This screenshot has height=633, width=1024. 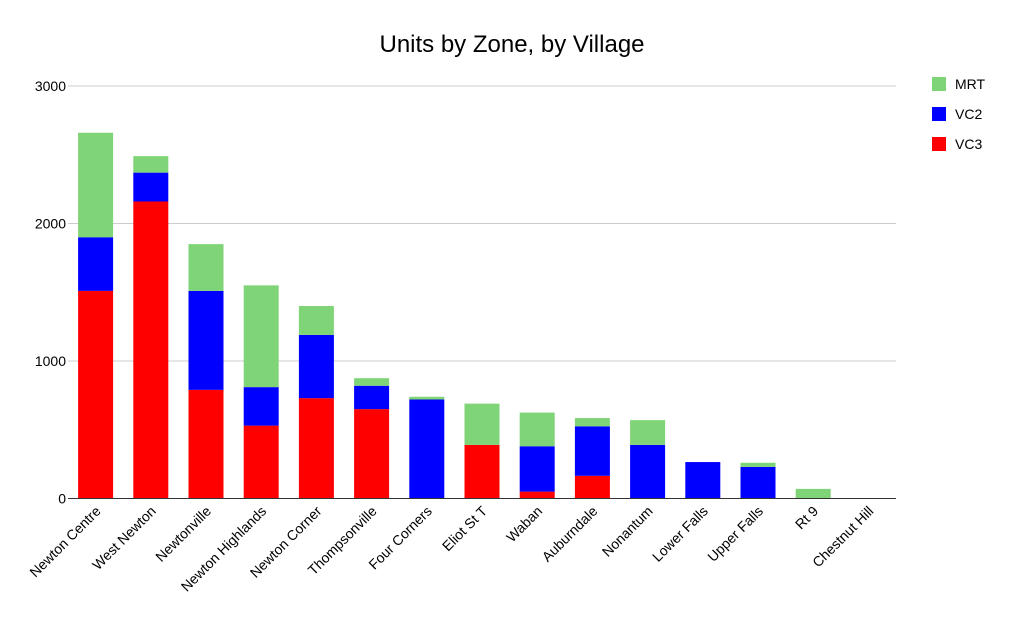 What do you see at coordinates (50, 361) in the screenshot?
I see `y-tick-label: 1000` at bounding box center [50, 361].